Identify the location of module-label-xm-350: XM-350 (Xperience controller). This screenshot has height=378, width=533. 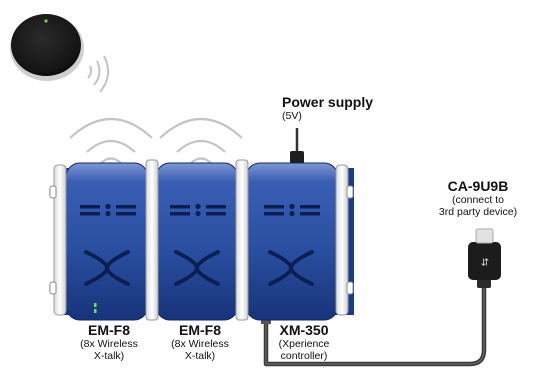
(304, 342).